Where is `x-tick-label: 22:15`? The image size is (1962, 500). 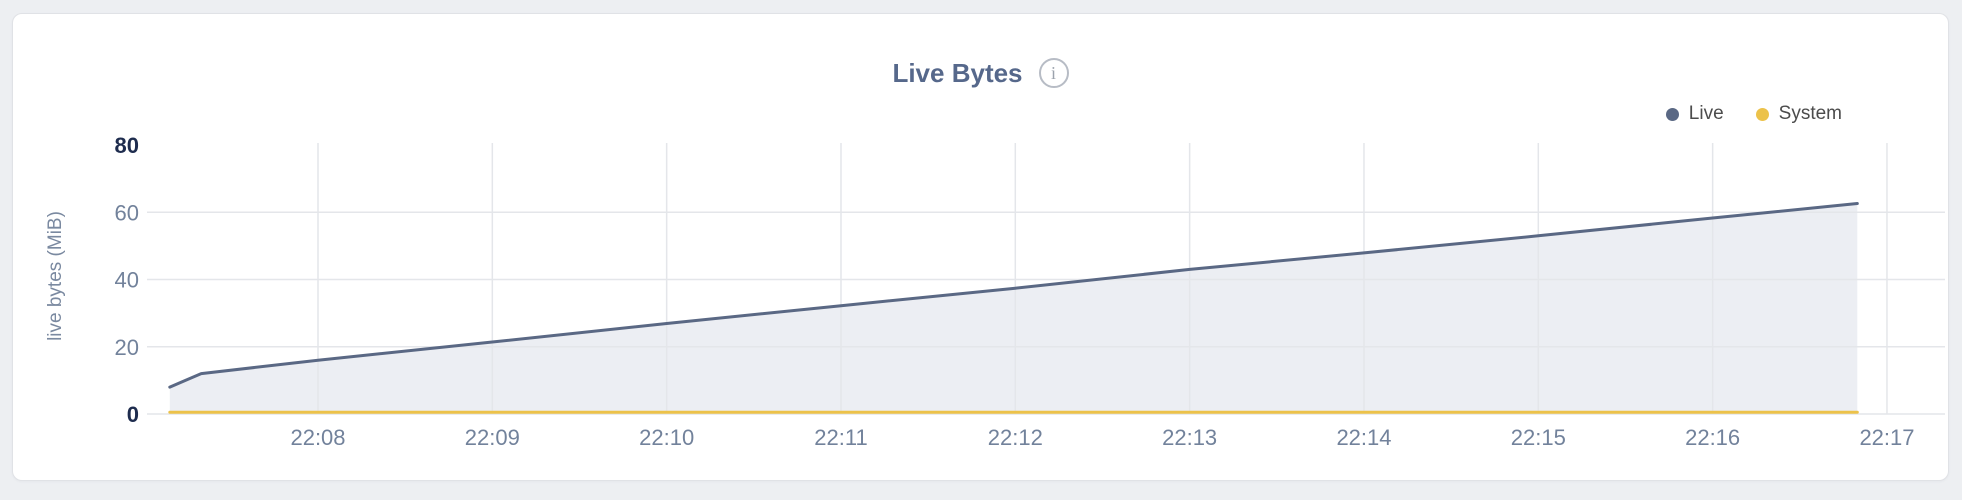 x-tick-label: 22:15 is located at coordinates (1538, 437).